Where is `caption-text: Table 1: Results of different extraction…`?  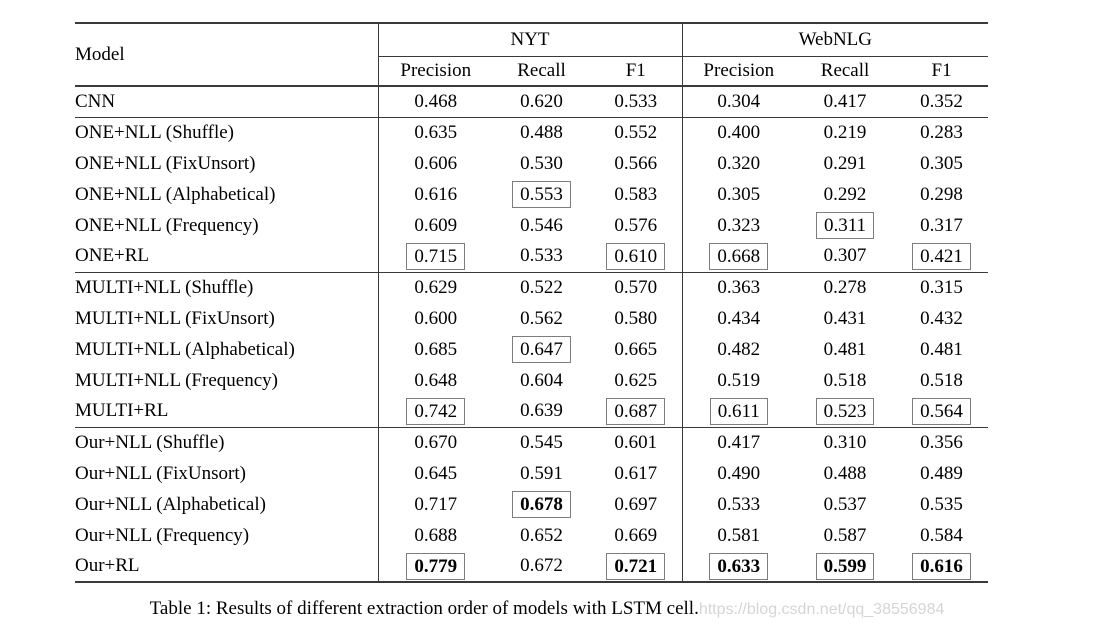 caption-text: Table 1: Results of different extraction… is located at coordinates (424, 608).